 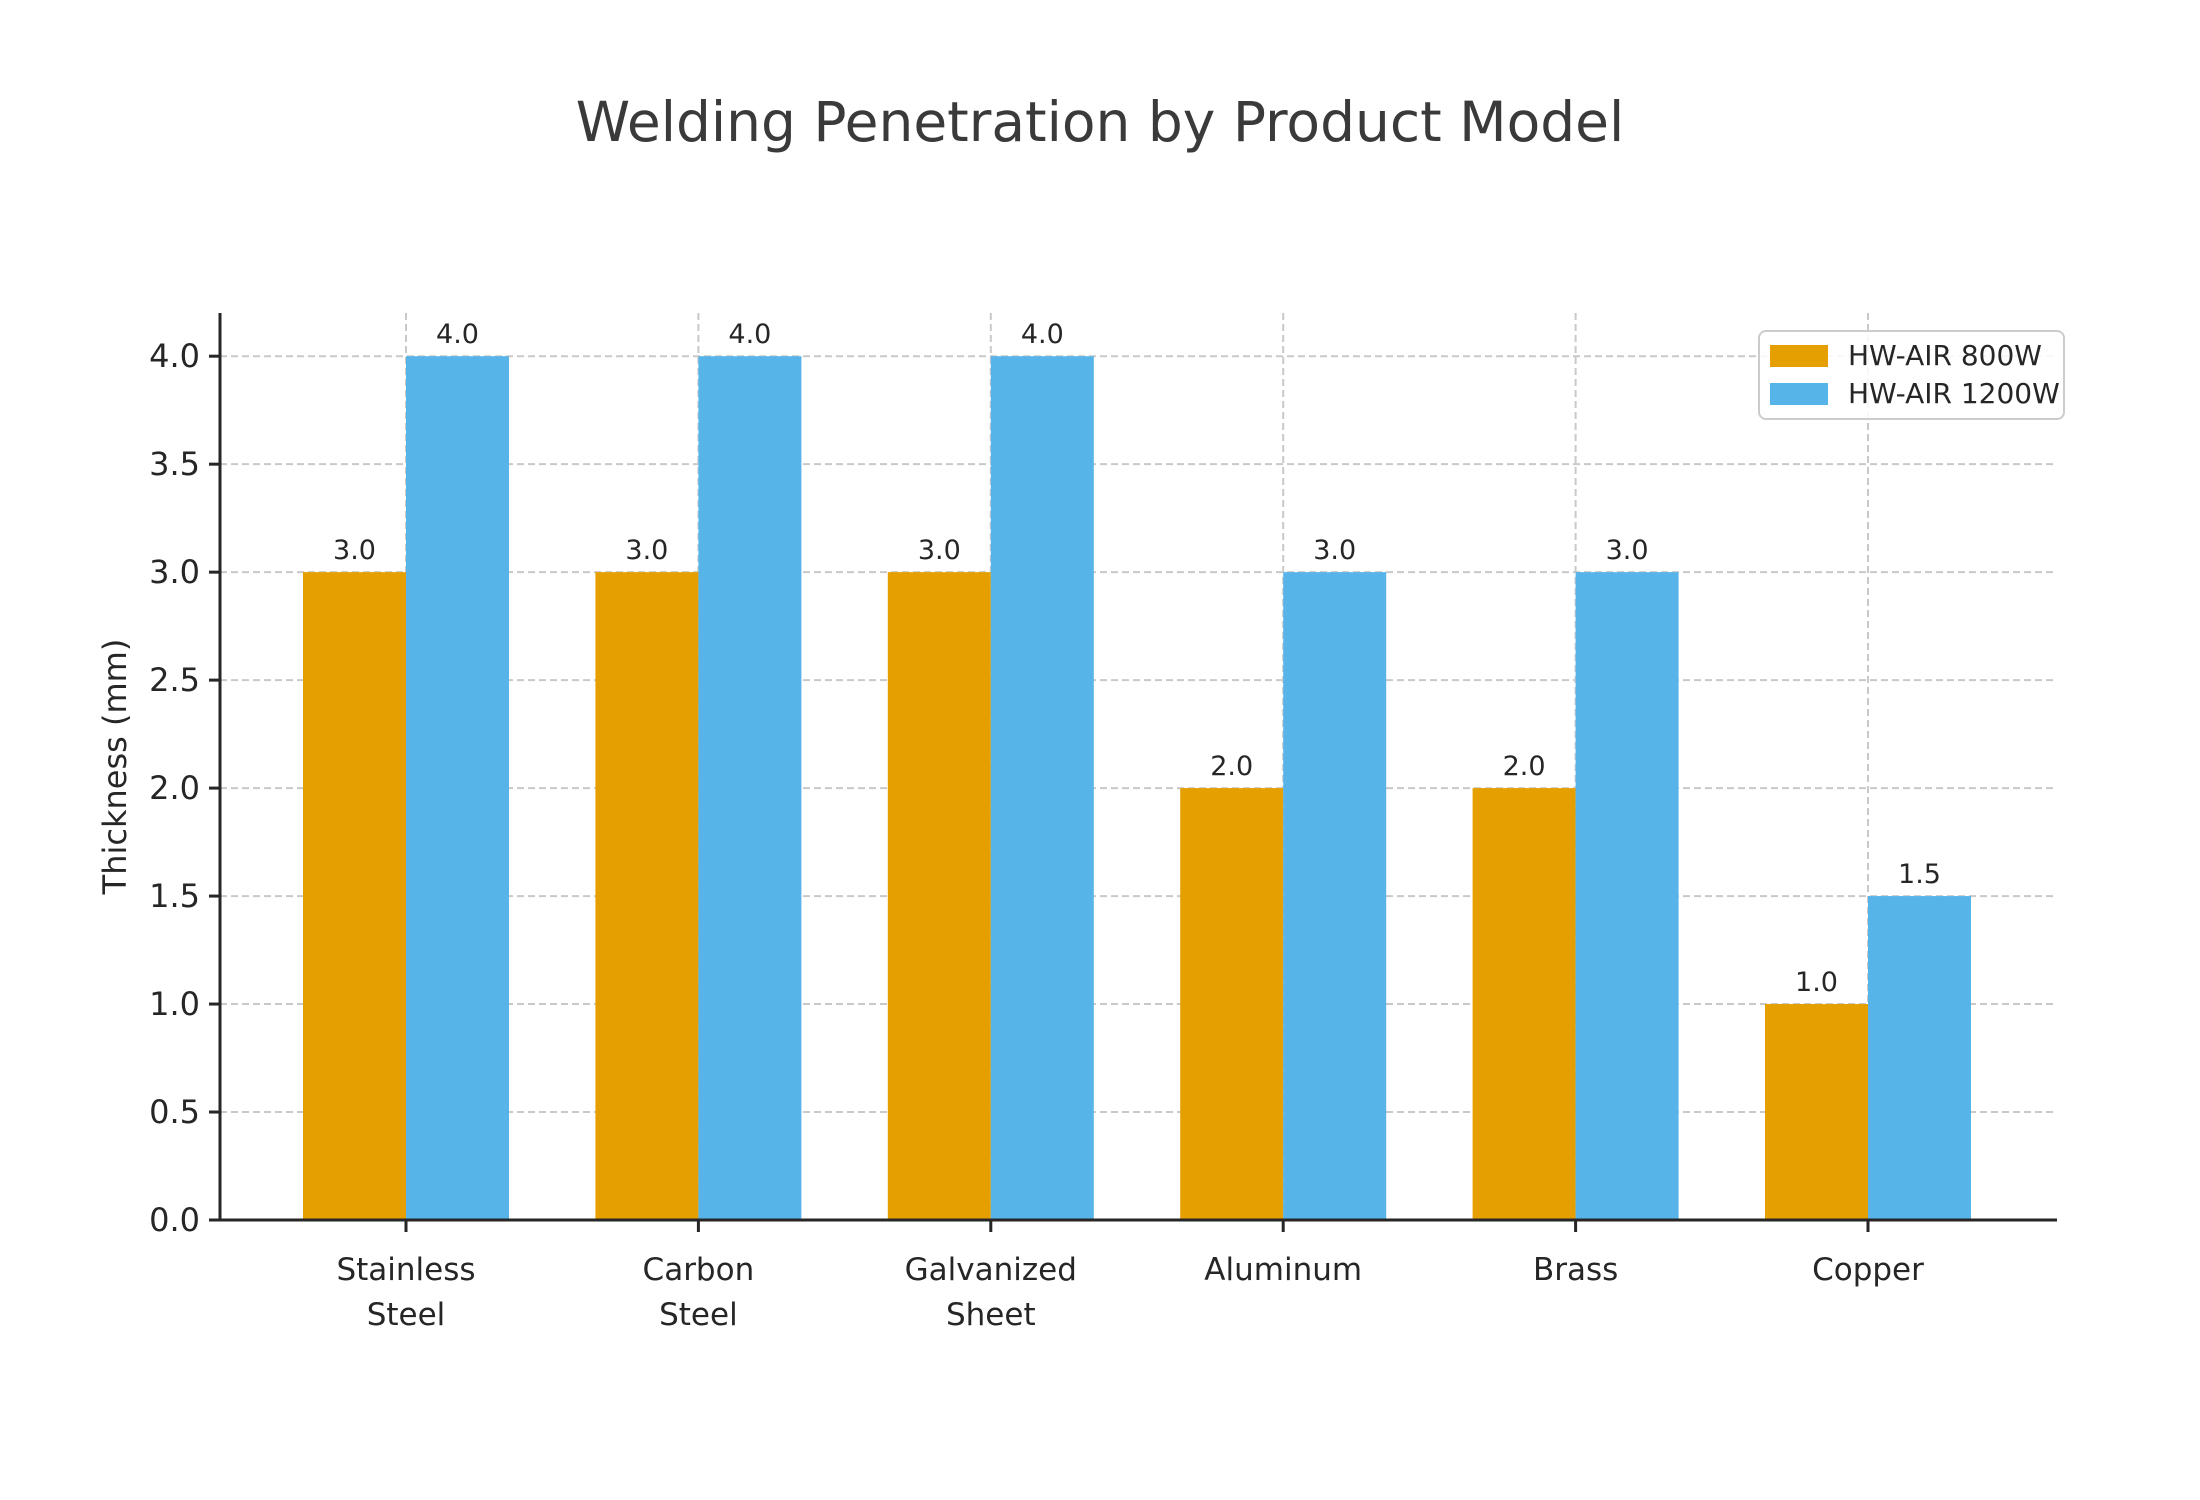 I want to click on x-tick-label: Copper, so click(x=1868, y=1270).